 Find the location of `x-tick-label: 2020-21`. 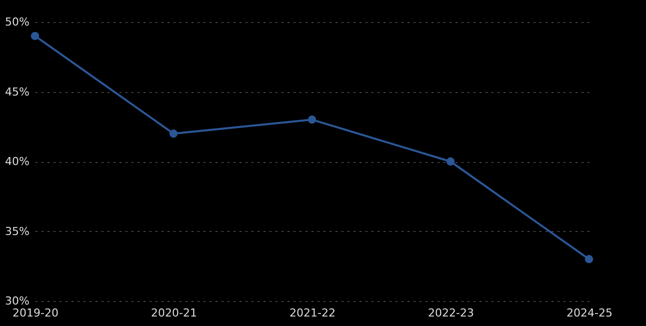

x-tick-label: 2020-21 is located at coordinates (174, 313).